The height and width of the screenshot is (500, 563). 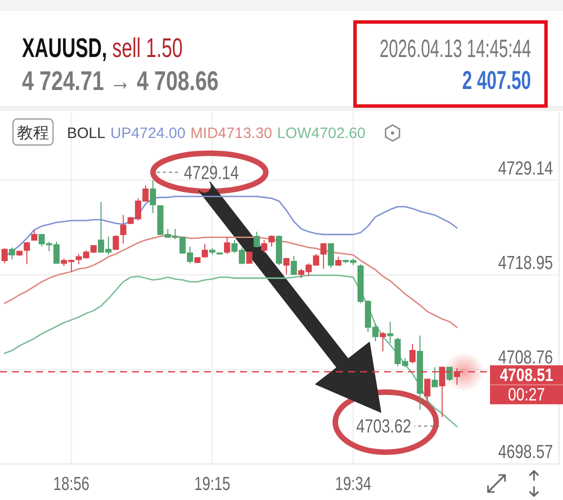 I want to click on text: 2026.04.13 14:45:44, so click(x=456, y=49).